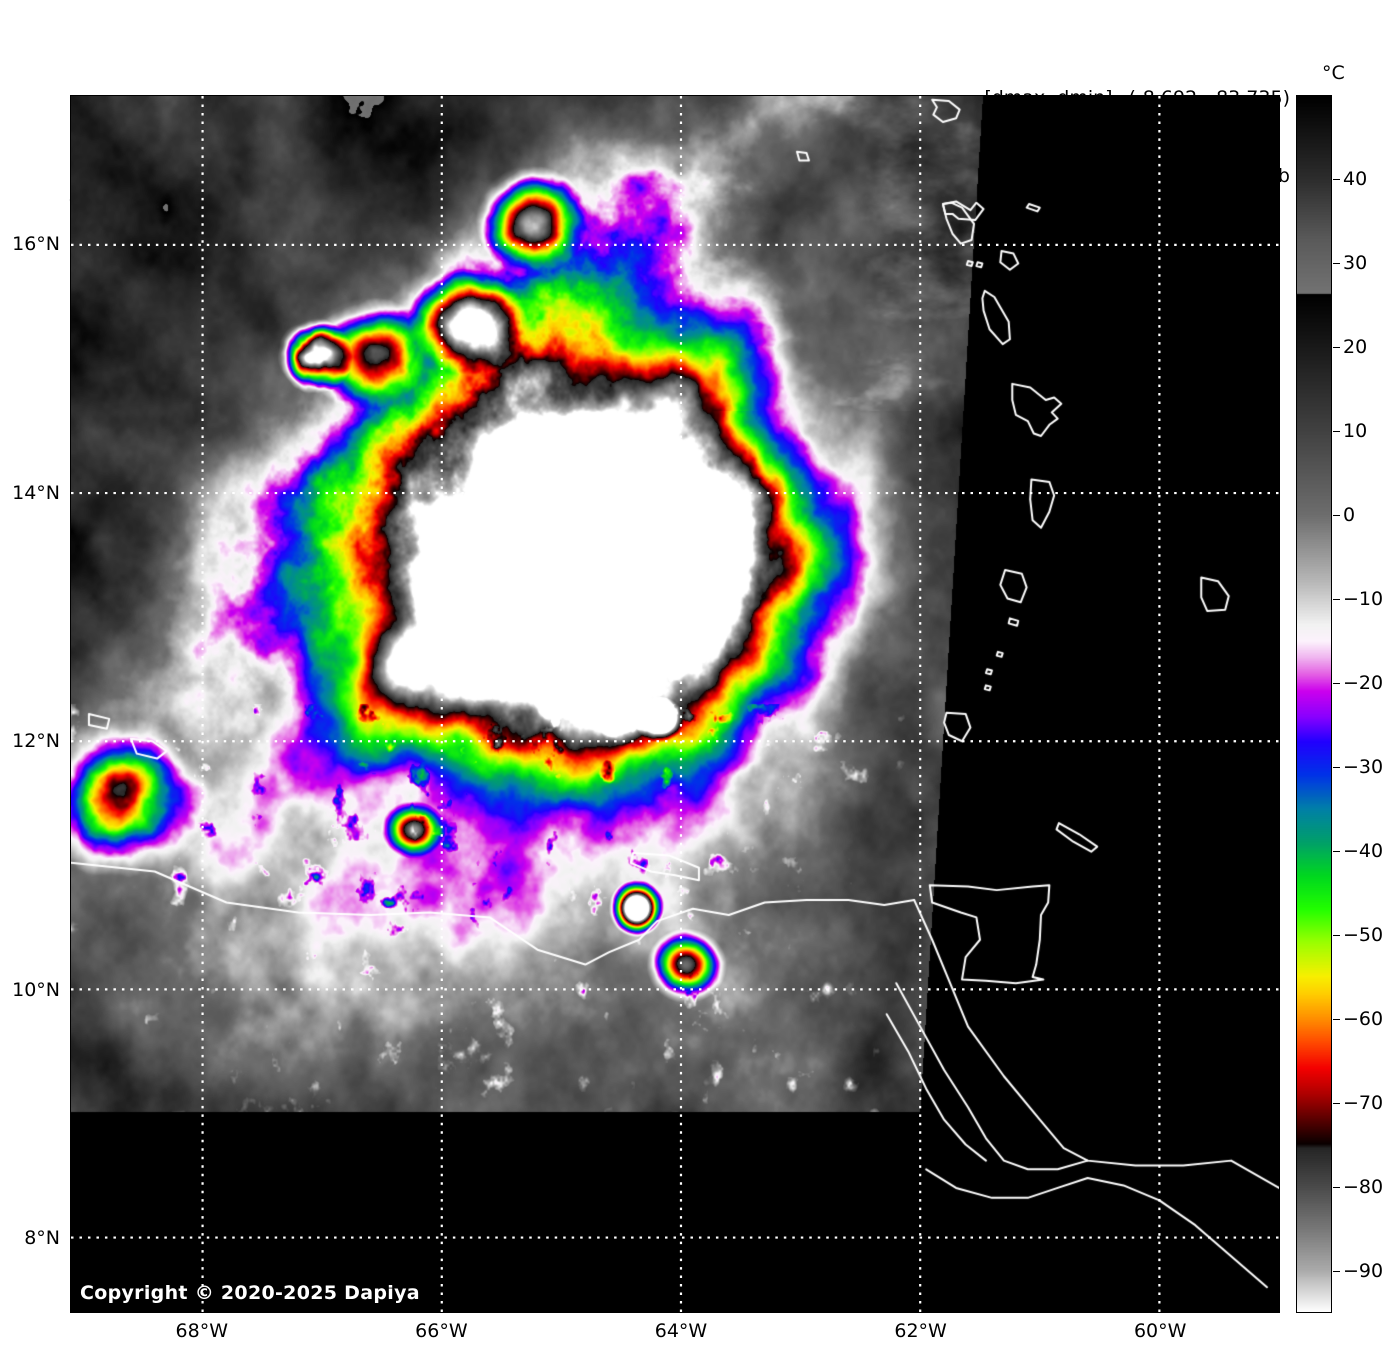  What do you see at coordinates (681, 1331) in the screenshot?
I see `x-axis-tick: 64°W` at bounding box center [681, 1331].